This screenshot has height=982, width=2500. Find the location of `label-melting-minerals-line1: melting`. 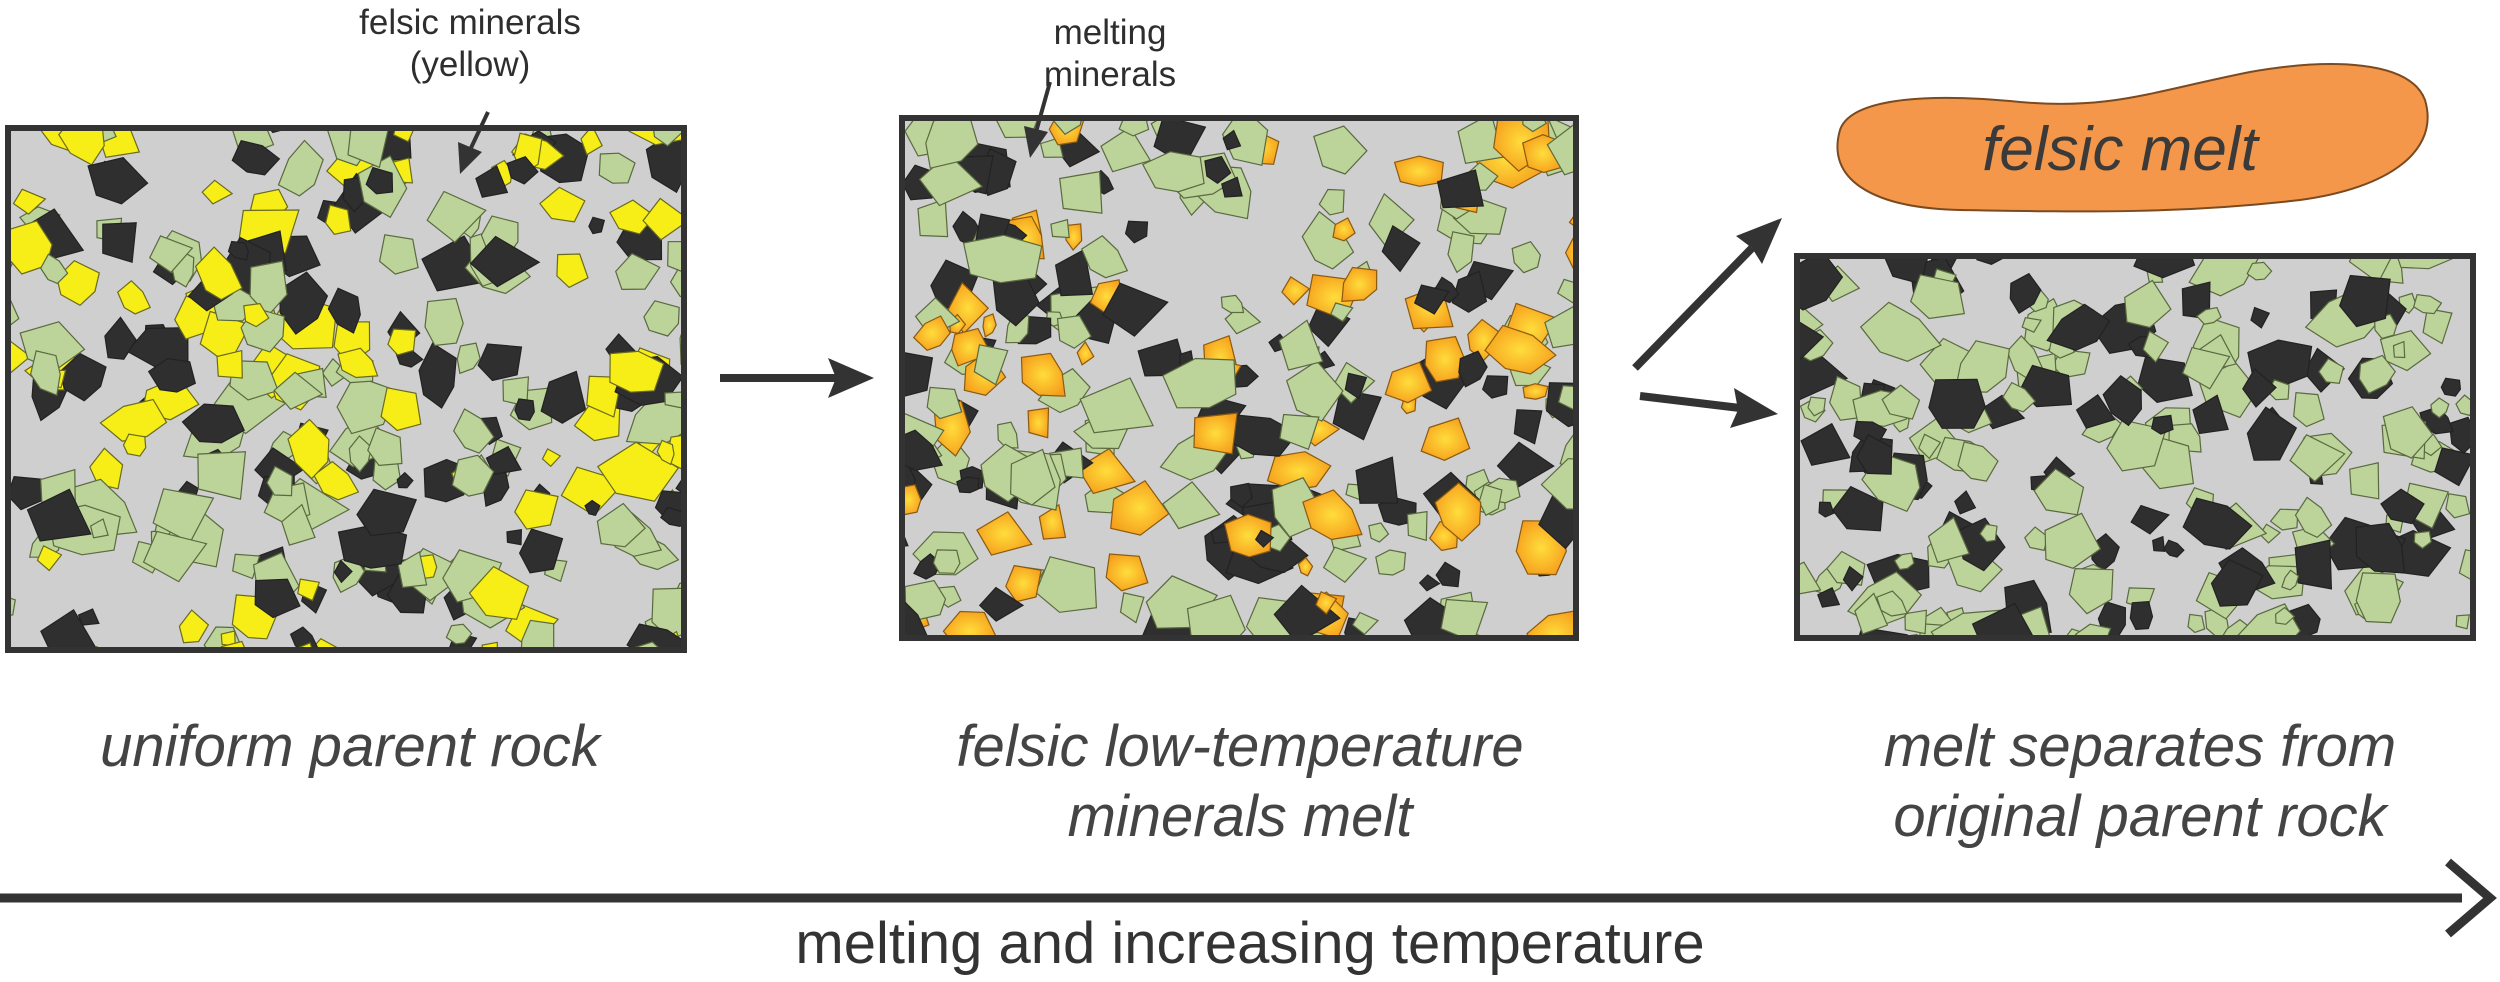

label-melting-minerals-line1: melting is located at coordinates (1110, 32).